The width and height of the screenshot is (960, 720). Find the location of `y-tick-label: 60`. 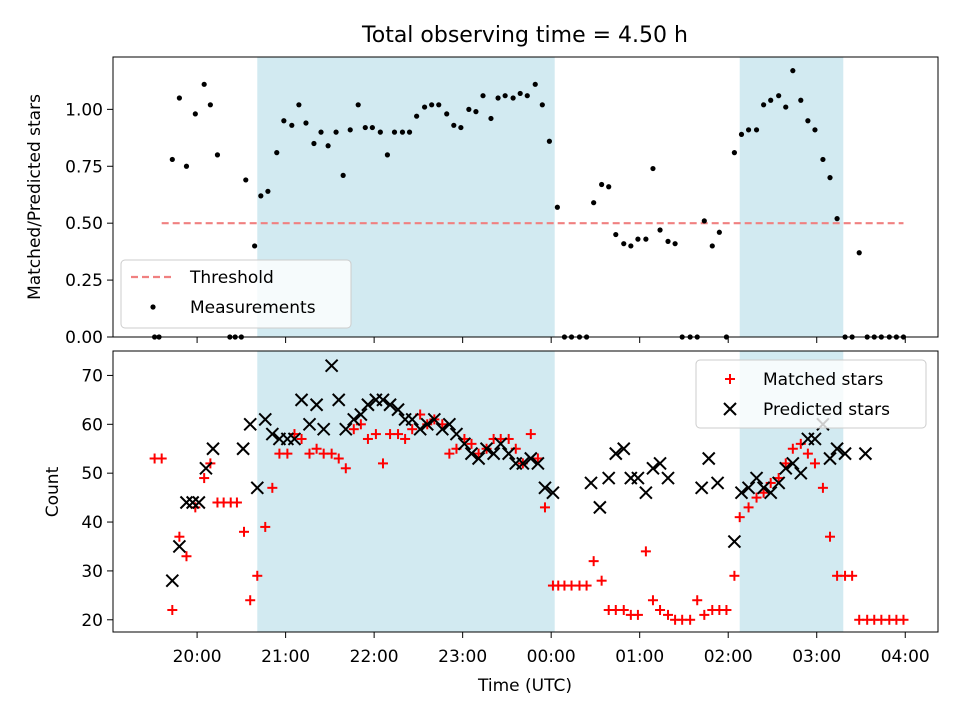

y-tick-label: 60 is located at coordinates (92, 425).